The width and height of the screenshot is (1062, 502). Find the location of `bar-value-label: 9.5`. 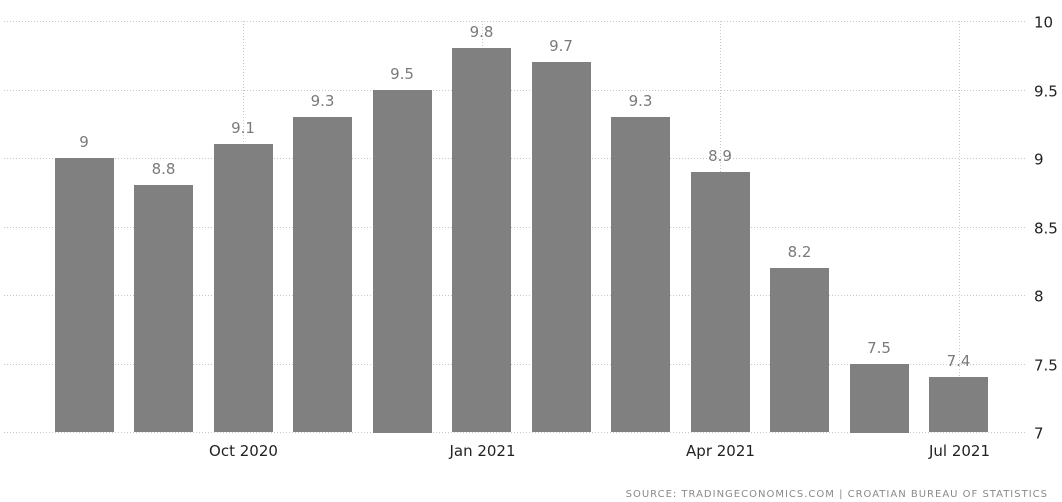

bar-value-label: 9.5 is located at coordinates (402, 74).